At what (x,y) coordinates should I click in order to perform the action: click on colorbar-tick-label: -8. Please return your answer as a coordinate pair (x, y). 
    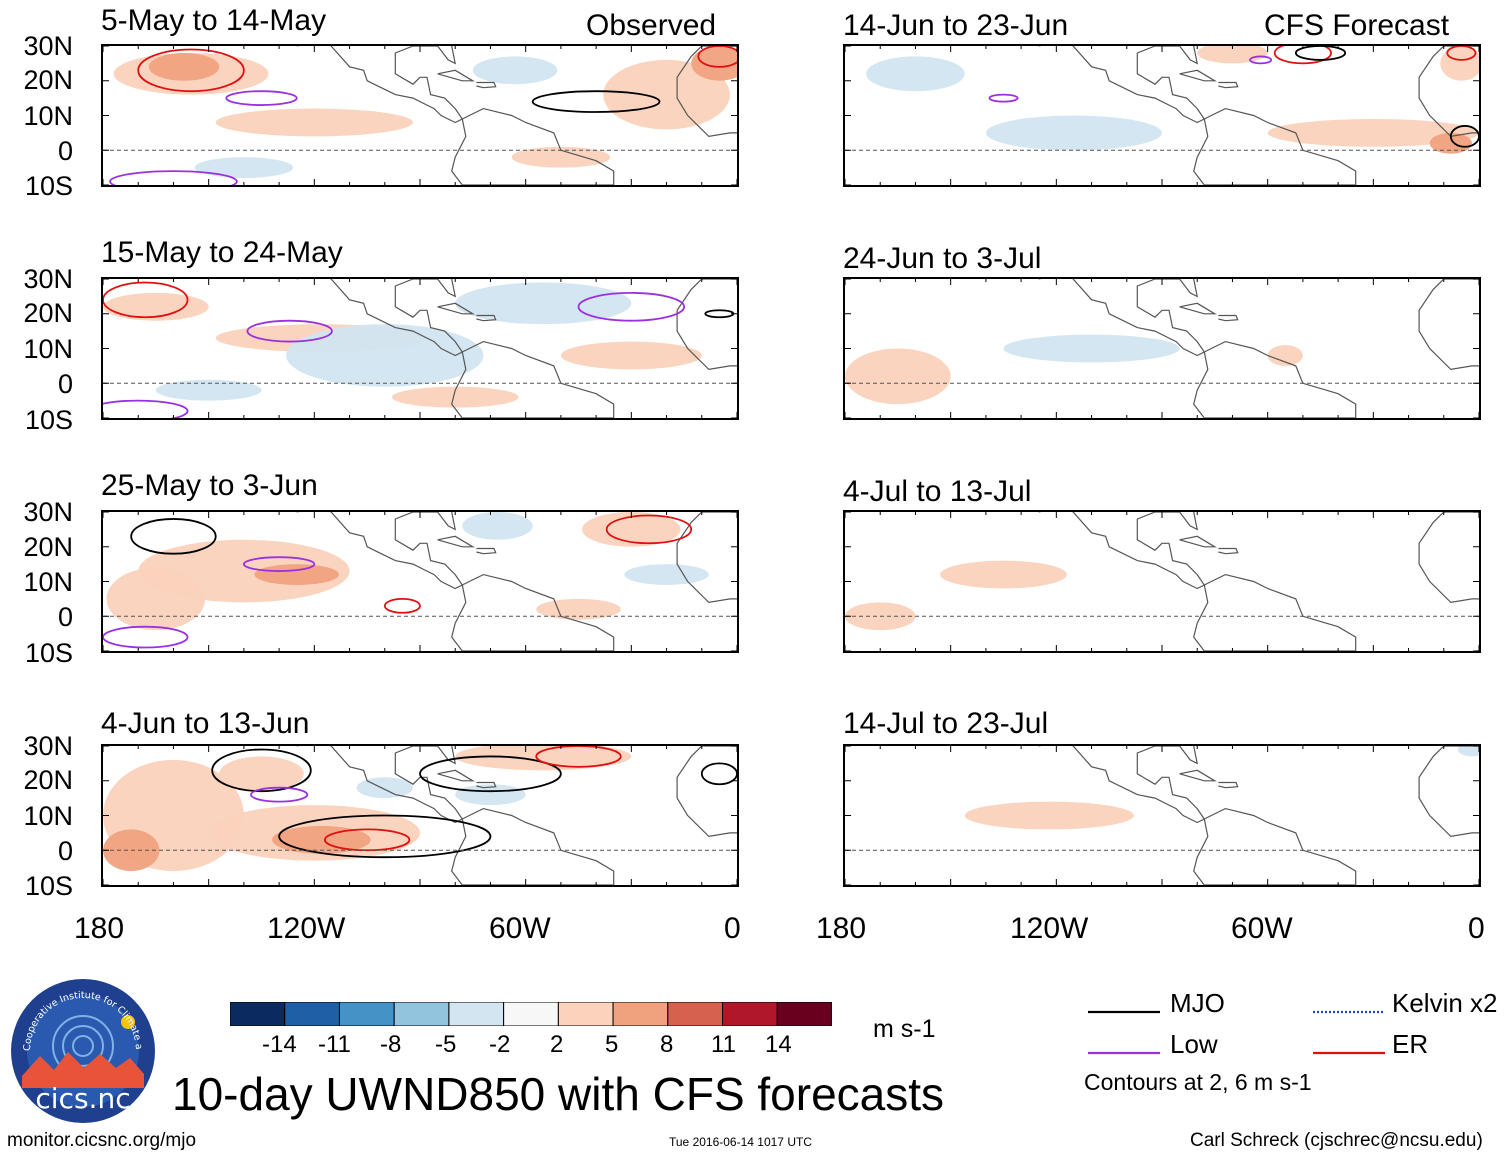
    Looking at the image, I should click on (391, 1044).